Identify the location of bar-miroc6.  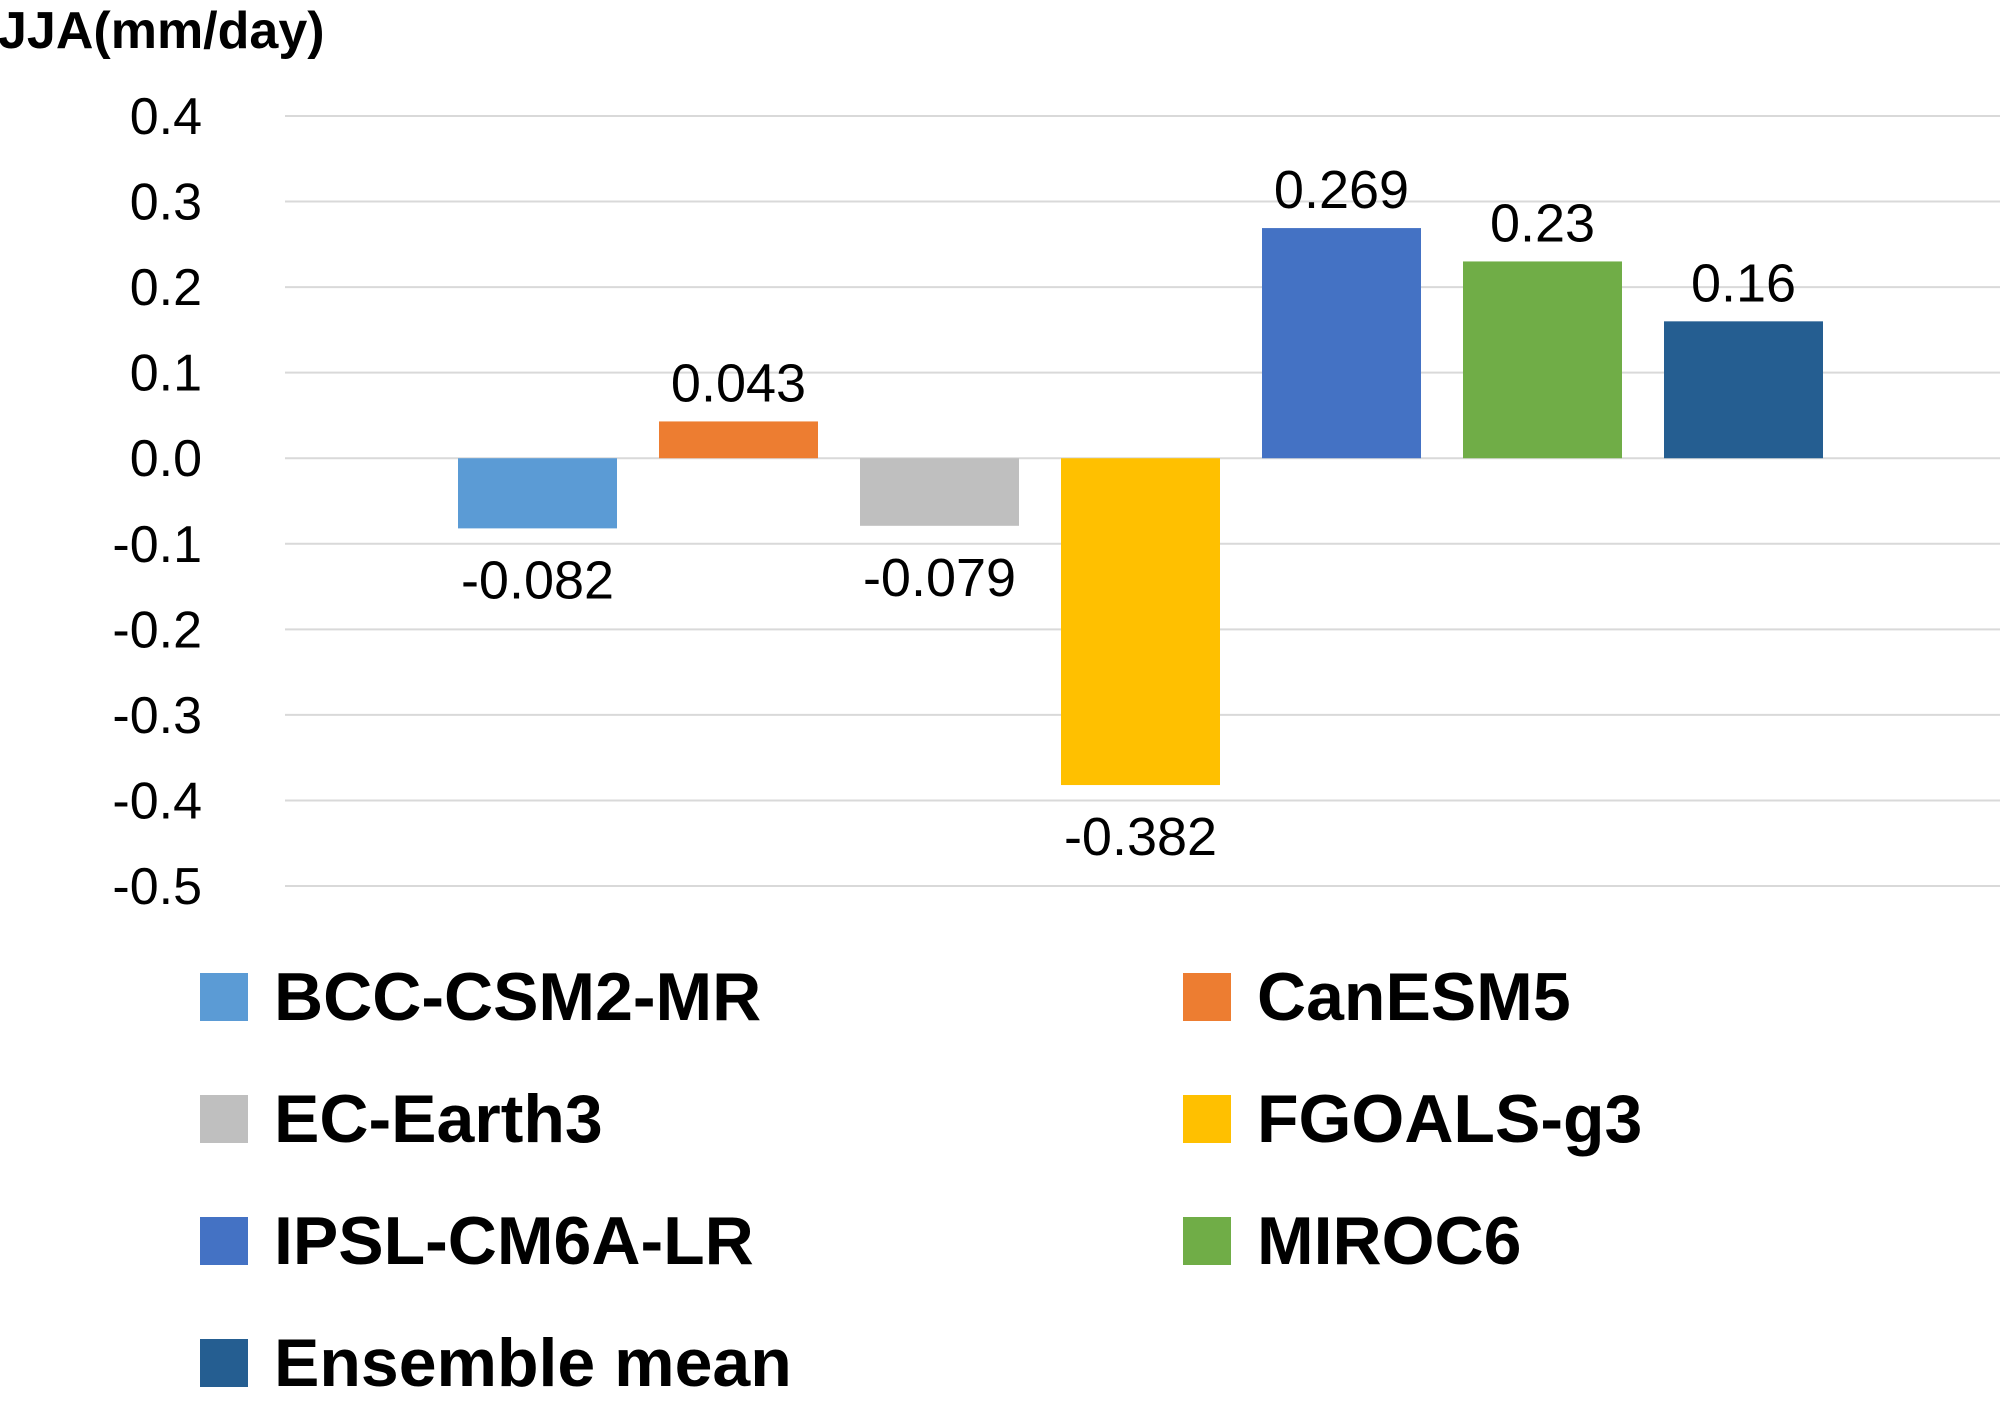
(1542, 360).